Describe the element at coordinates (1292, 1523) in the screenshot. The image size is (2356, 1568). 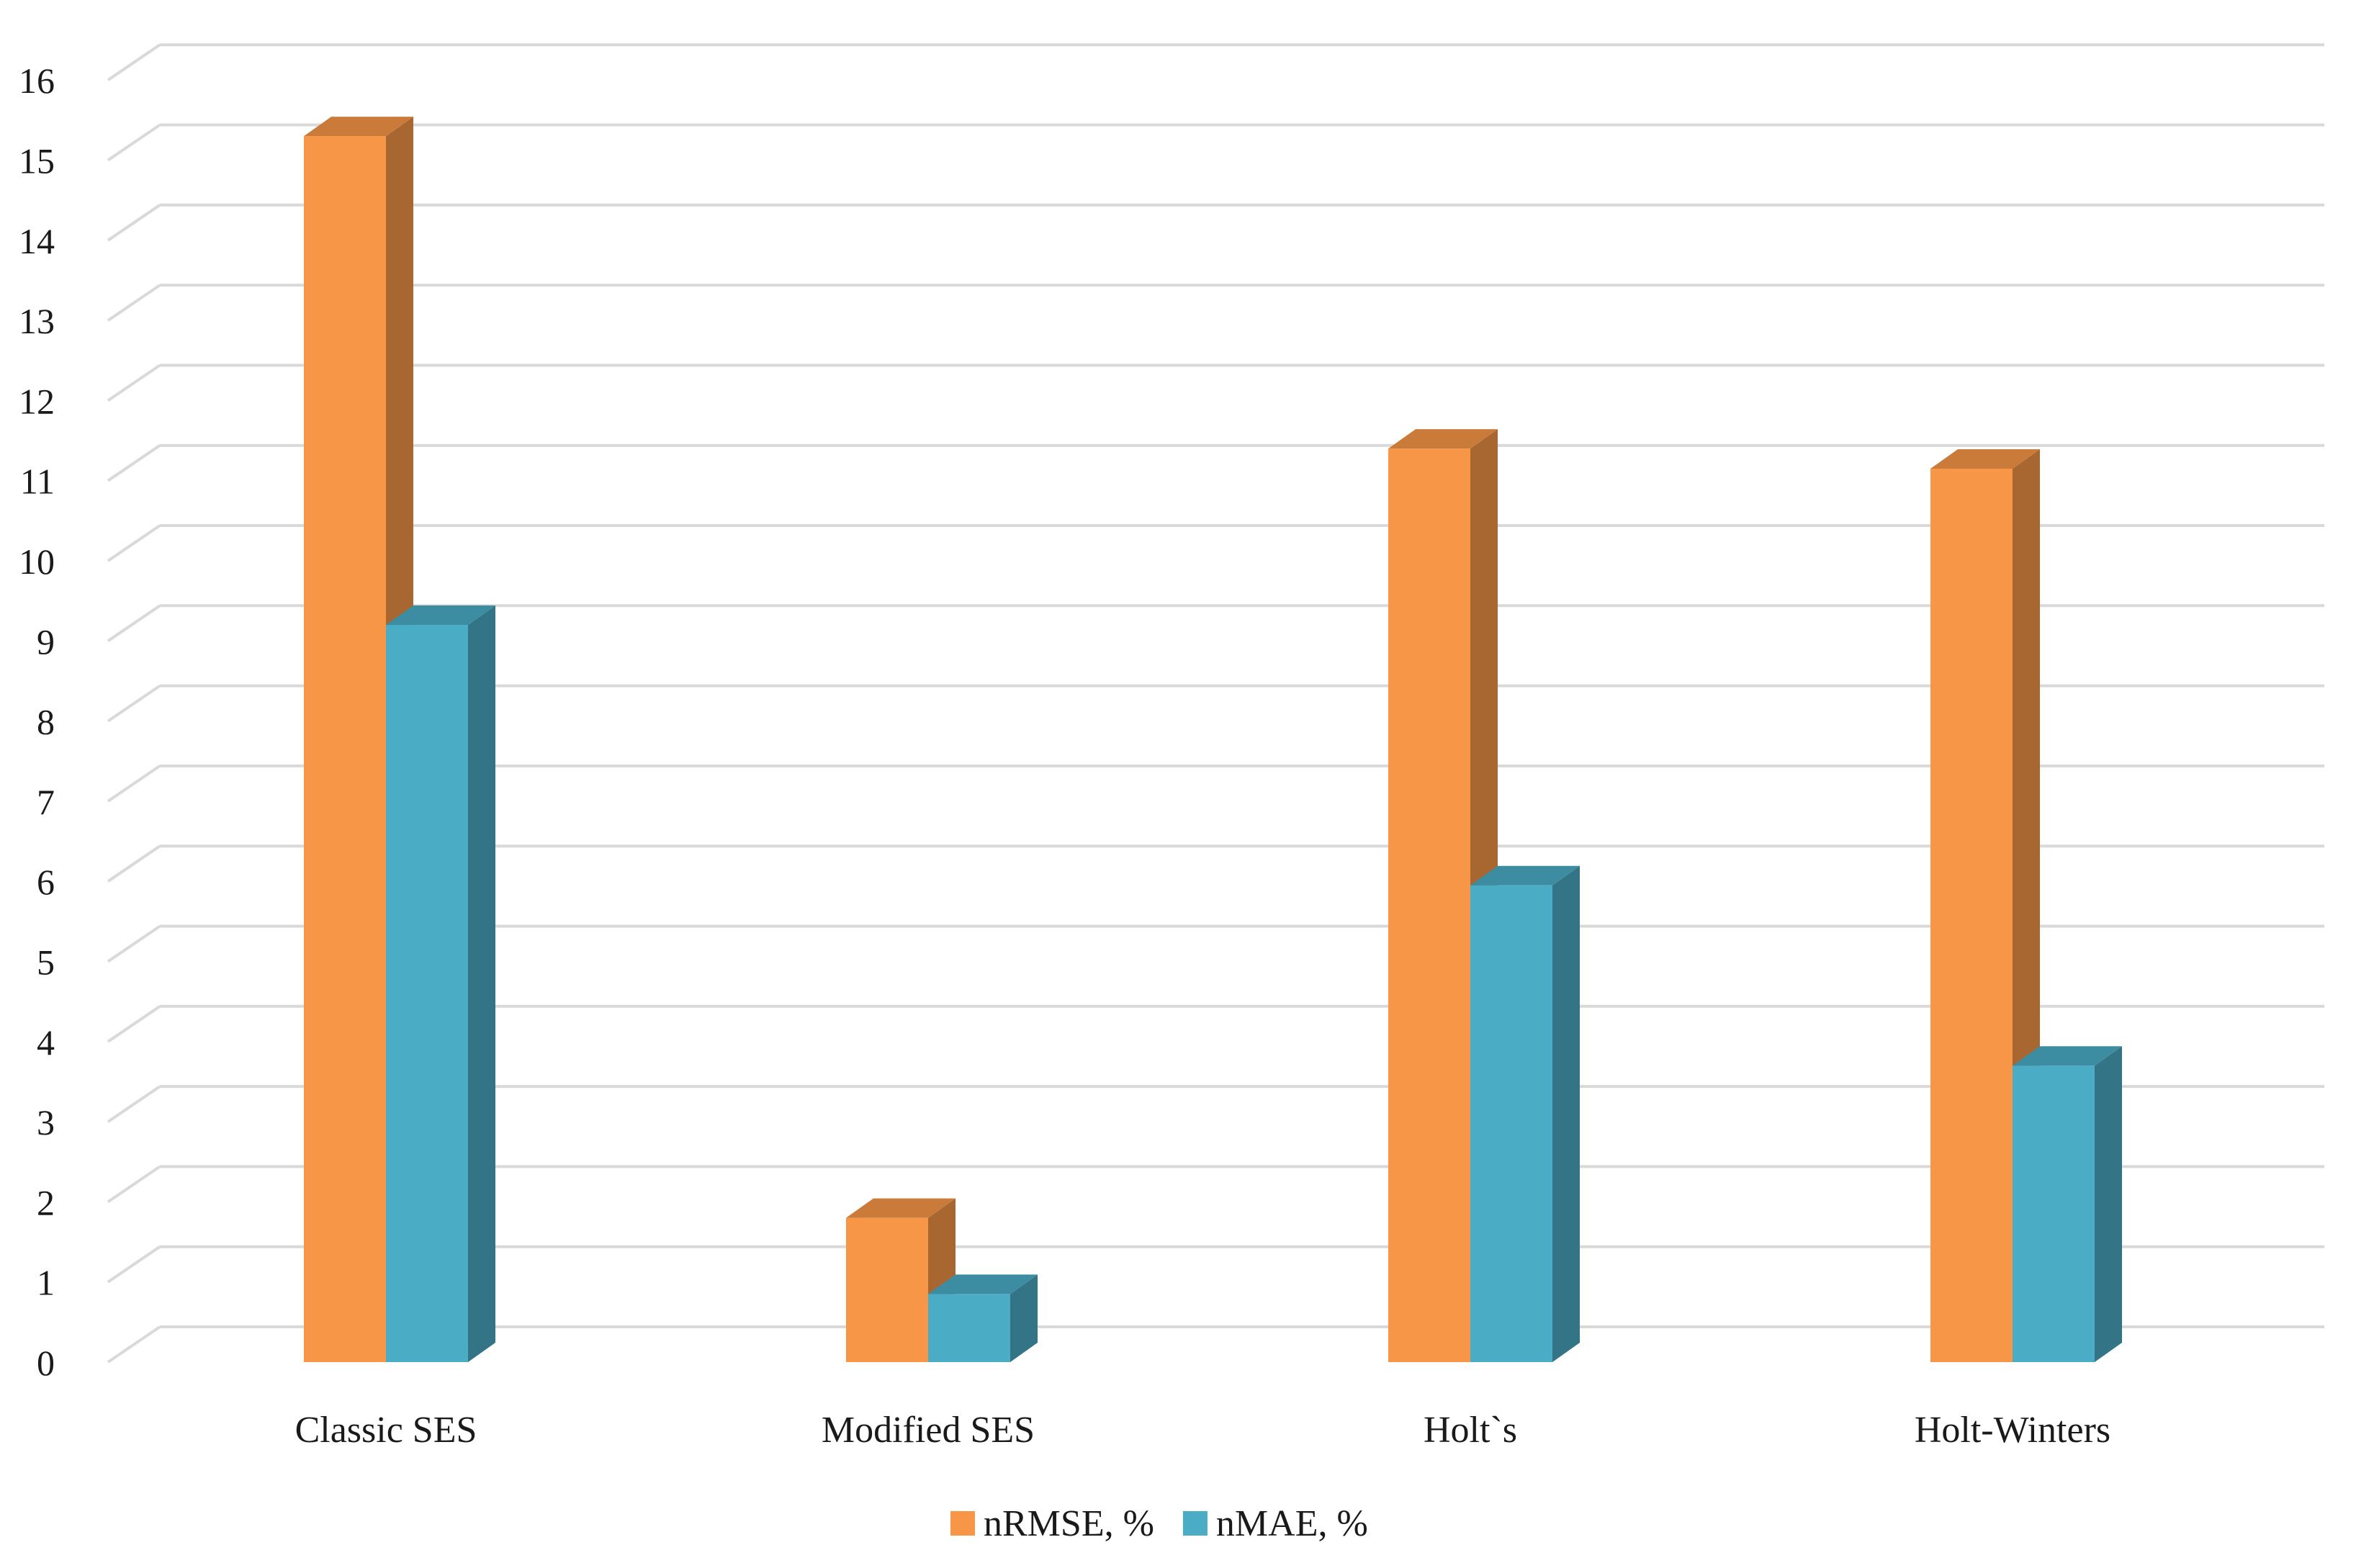
I see `legend-label: nMAE, %` at that location.